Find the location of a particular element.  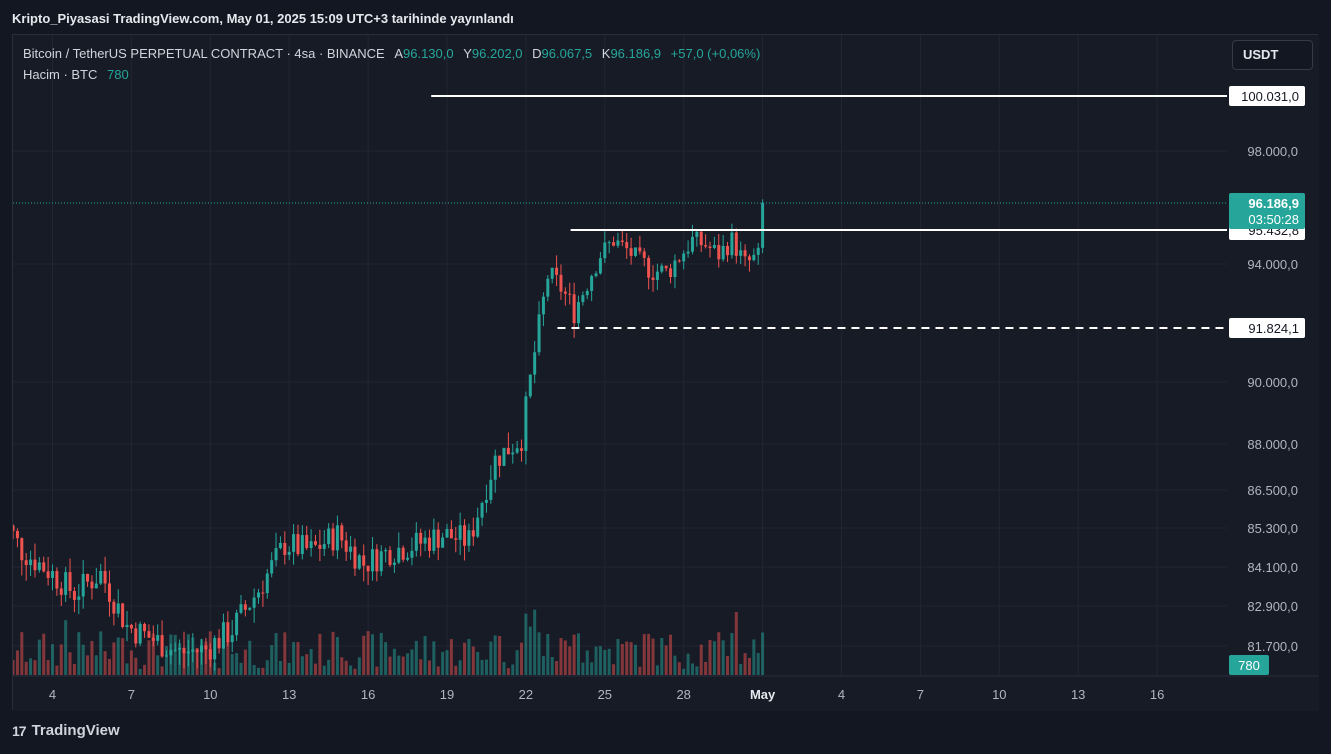

high-value: 96.202,0 is located at coordinates (497, 53).